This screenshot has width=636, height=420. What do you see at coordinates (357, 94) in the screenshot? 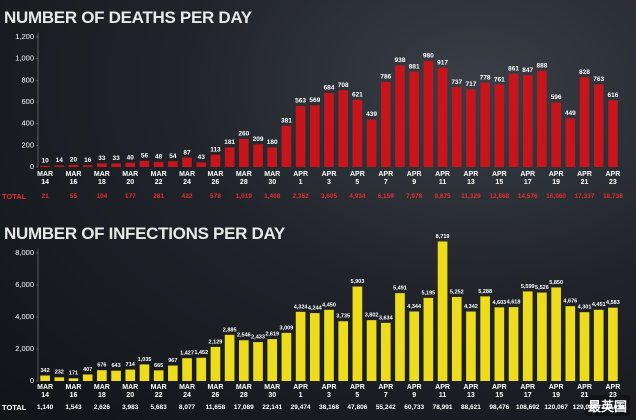
I see `value-label: 621` at bounding box center [357, 94].